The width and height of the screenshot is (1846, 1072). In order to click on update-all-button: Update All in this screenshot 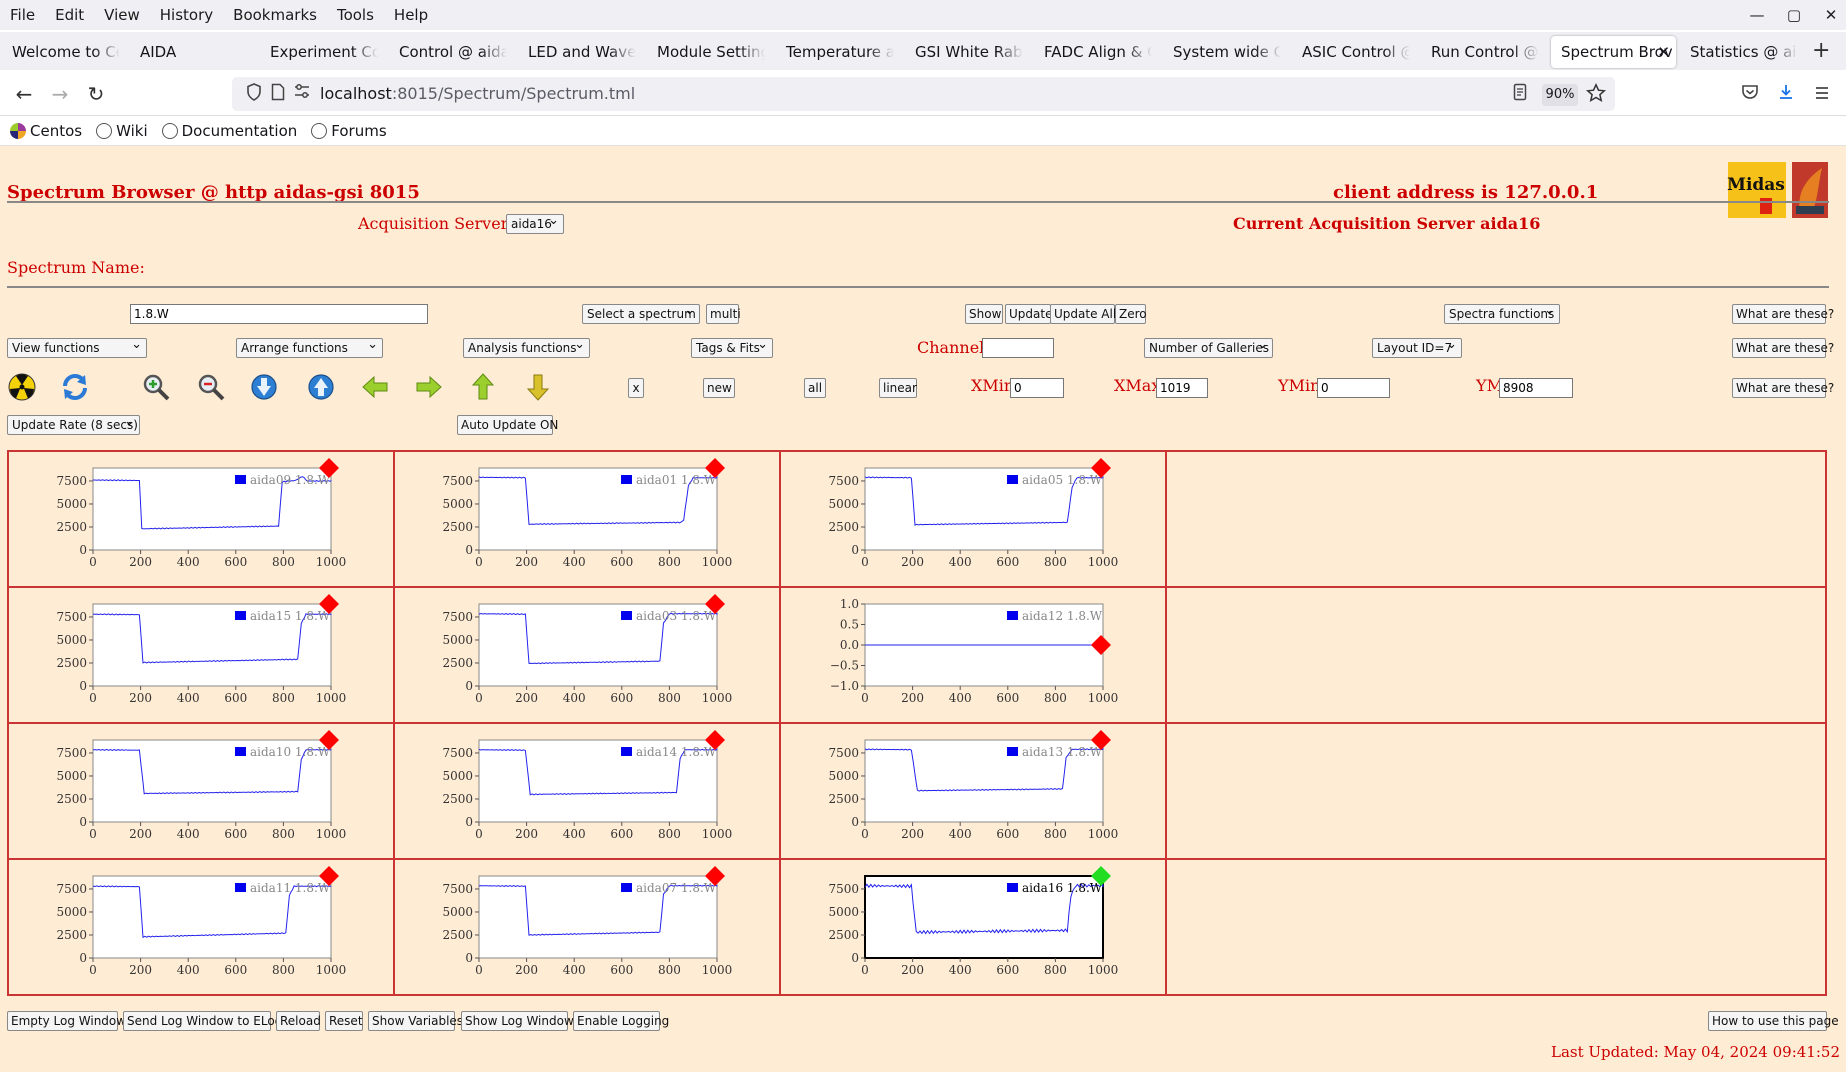, I will do `click(1083, 314)`.